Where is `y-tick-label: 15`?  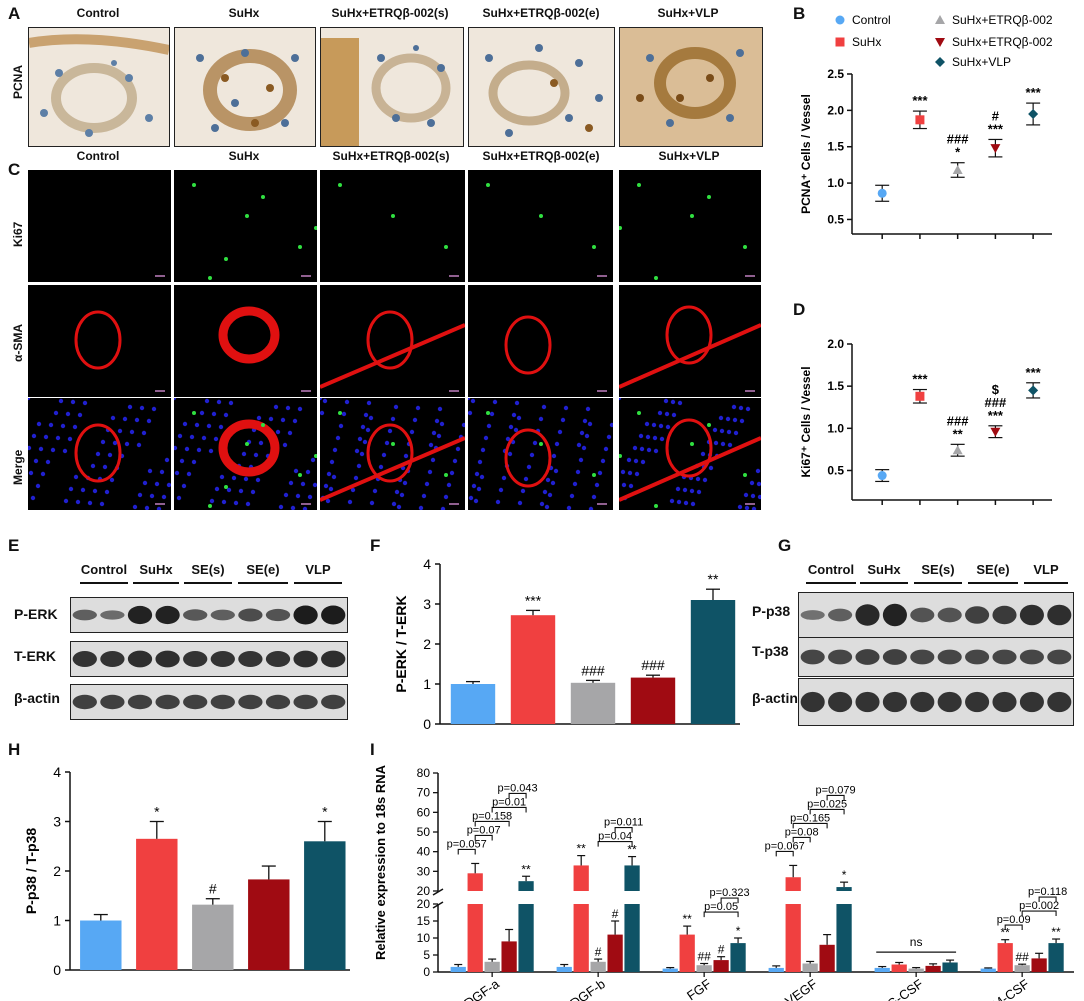
y-tick-label: 15 is located at coordinates (424, 921).